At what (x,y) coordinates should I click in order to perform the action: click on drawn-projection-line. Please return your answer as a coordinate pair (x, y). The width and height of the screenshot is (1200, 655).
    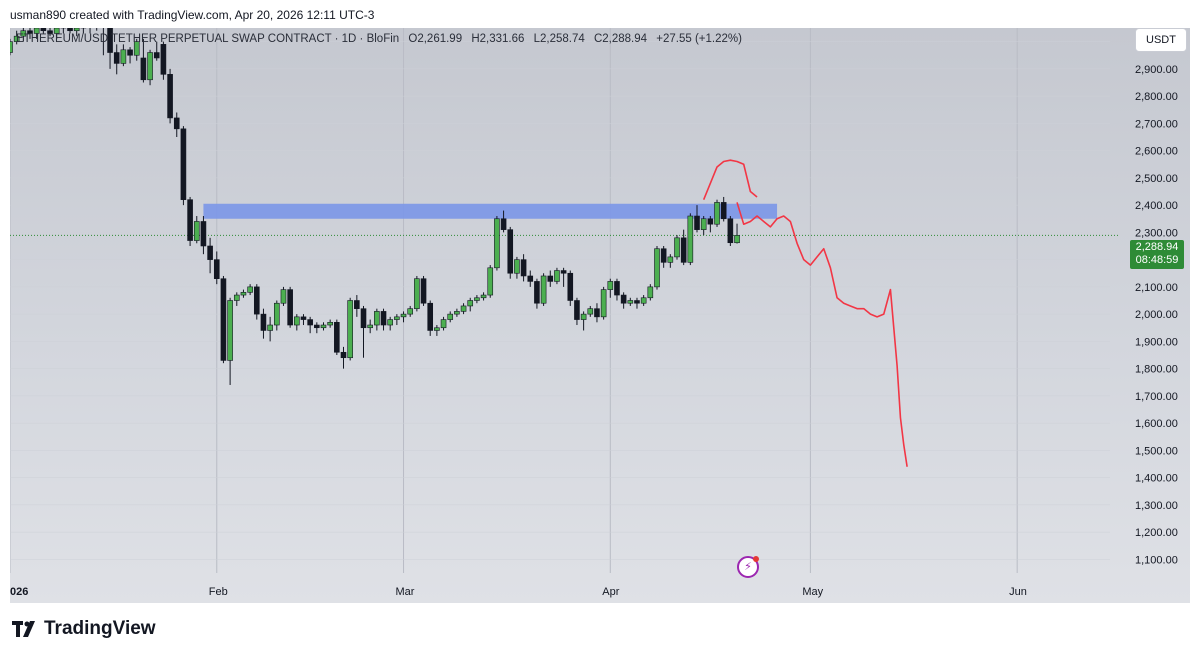
    Looking at the image, I should click on (822, 334).